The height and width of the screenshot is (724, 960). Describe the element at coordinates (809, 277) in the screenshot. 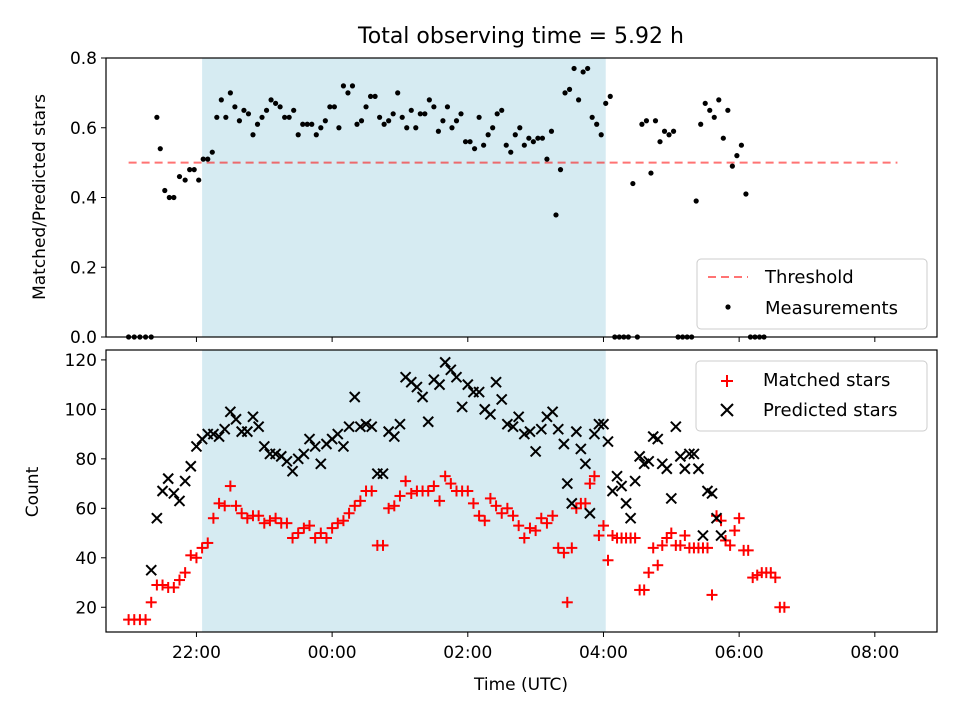

I see `legend-threshold-label: Threshold` at that location.